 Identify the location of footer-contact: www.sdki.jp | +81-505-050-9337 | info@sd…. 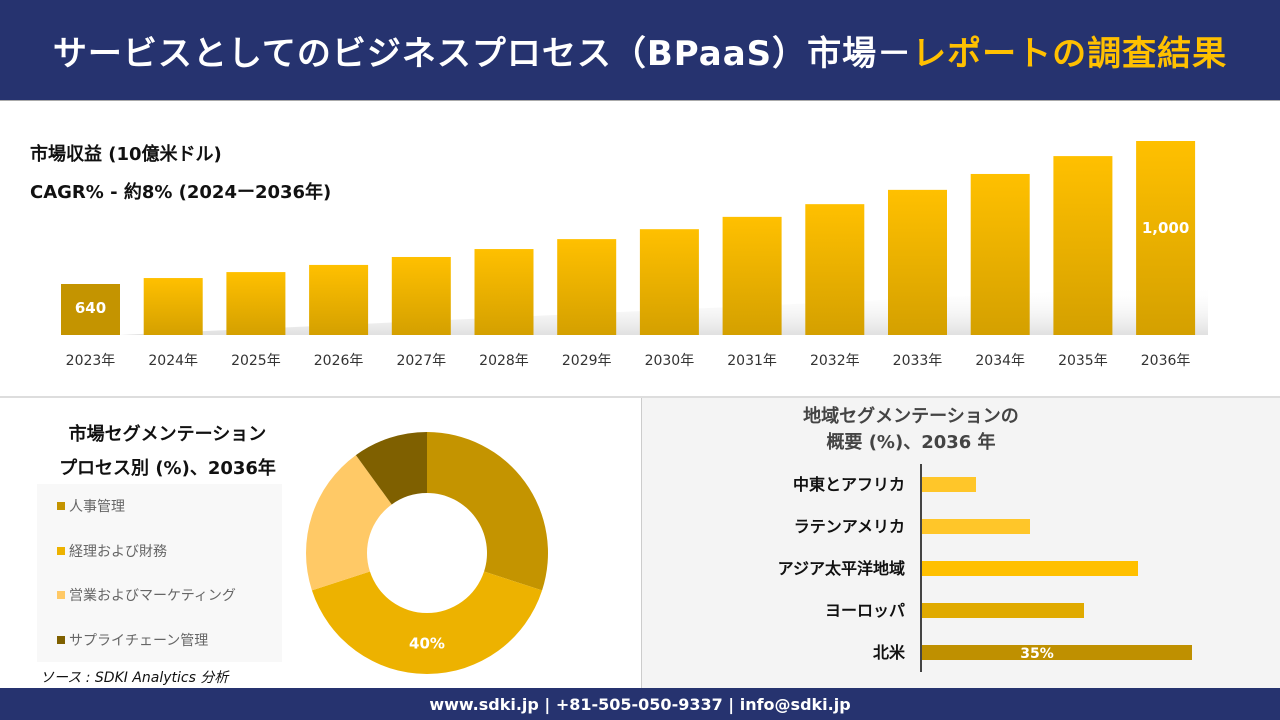
(640, 704).